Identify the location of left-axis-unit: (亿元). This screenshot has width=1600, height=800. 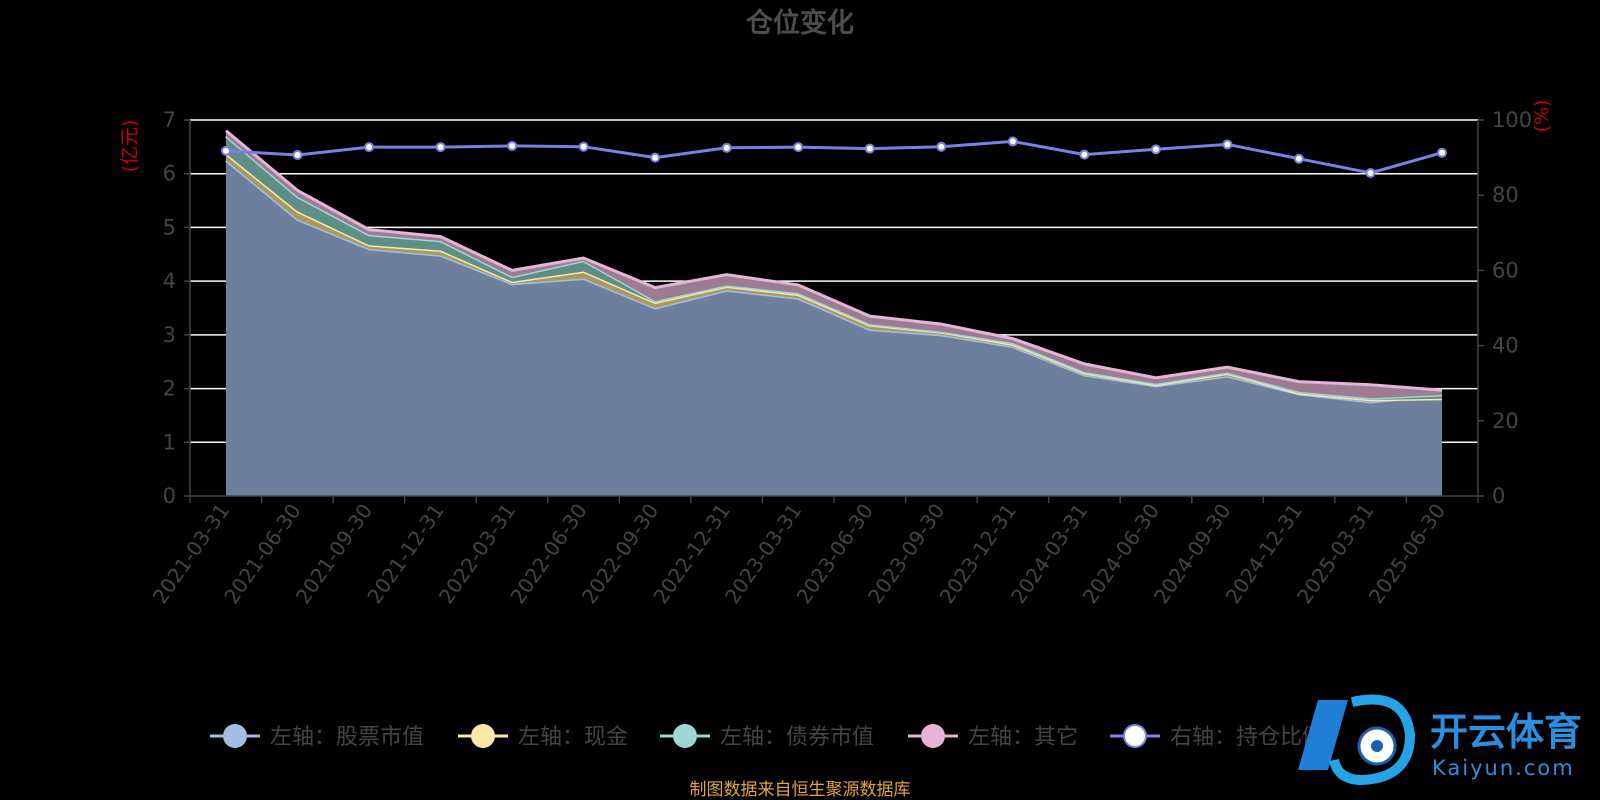
(130, 146).